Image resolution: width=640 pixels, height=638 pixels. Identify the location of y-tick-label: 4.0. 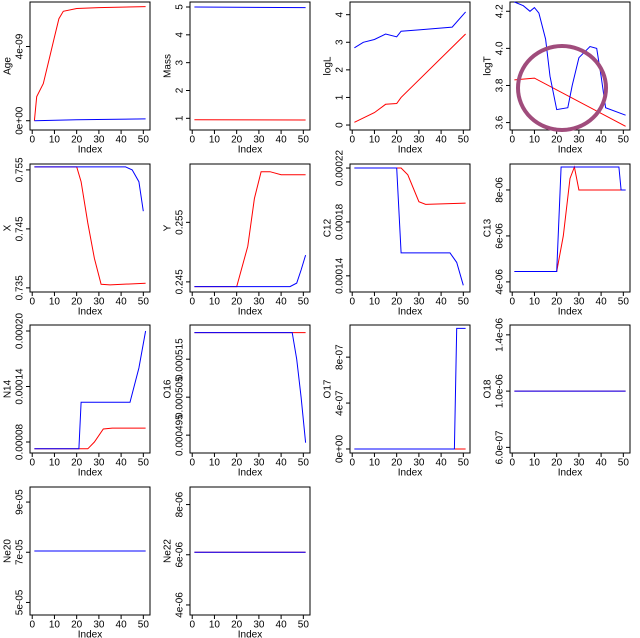
(500, 48).